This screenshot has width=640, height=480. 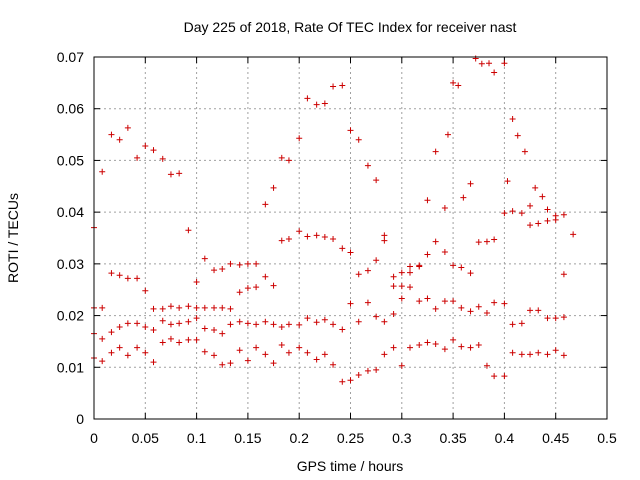 What do you see at coordinates (607, 438) in the screenshot?
I see `x-tick-label: 0.5` at bounding box center [607, 438].